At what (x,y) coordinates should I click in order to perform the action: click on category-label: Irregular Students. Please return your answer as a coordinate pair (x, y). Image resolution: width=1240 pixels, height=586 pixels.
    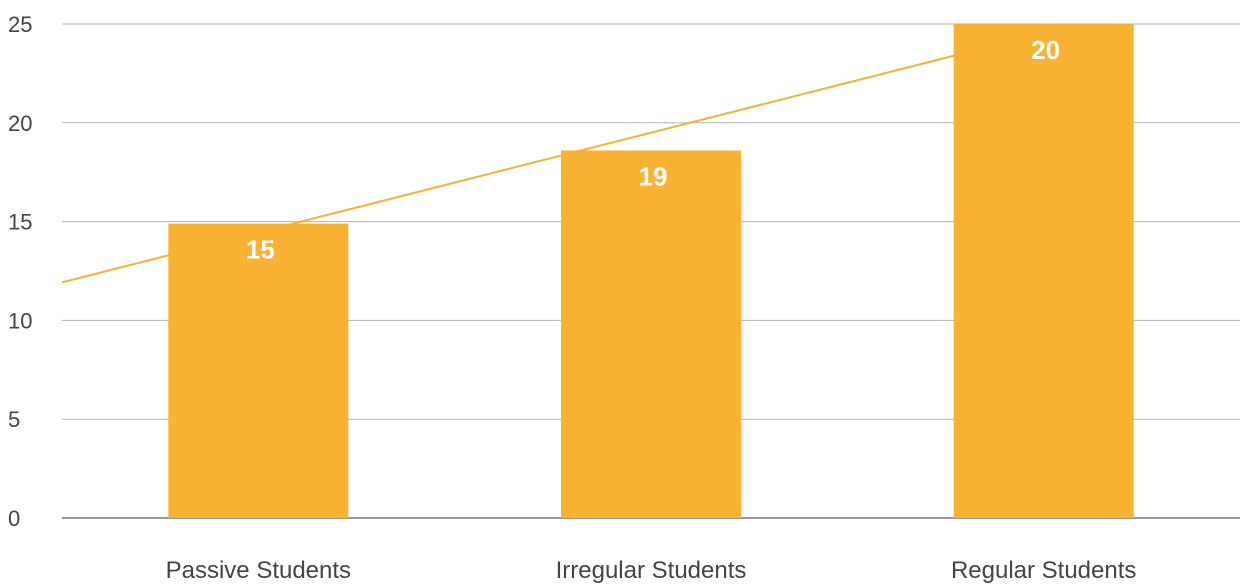
    Looking at the image, I should click on (651, 570).